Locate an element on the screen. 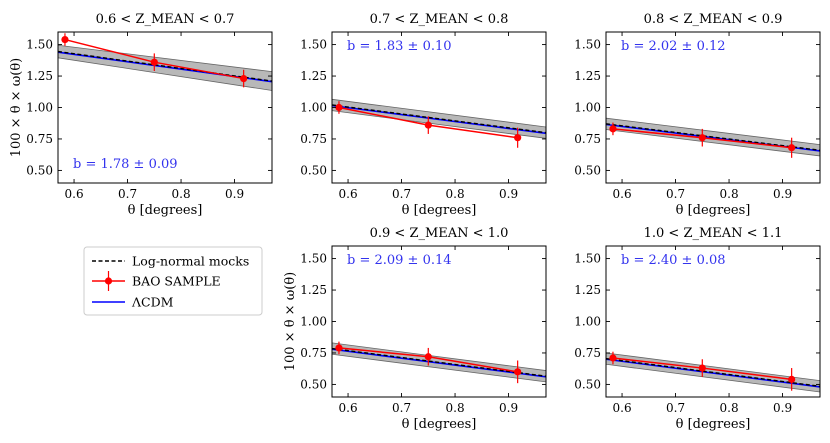  legend-frame is located at coordinates (173, 281).